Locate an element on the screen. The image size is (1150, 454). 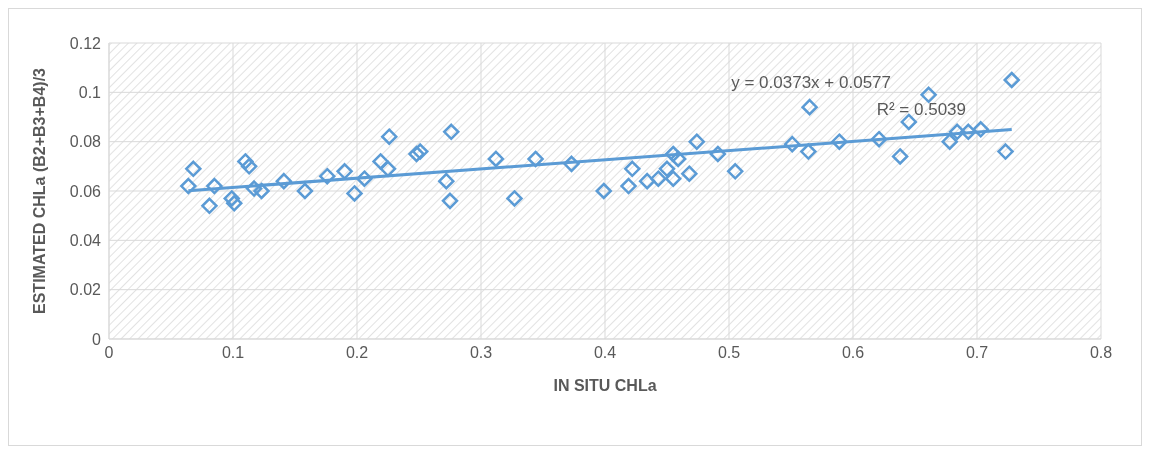
x-tick-label: 0.5 is located at coordinates (729, 353).